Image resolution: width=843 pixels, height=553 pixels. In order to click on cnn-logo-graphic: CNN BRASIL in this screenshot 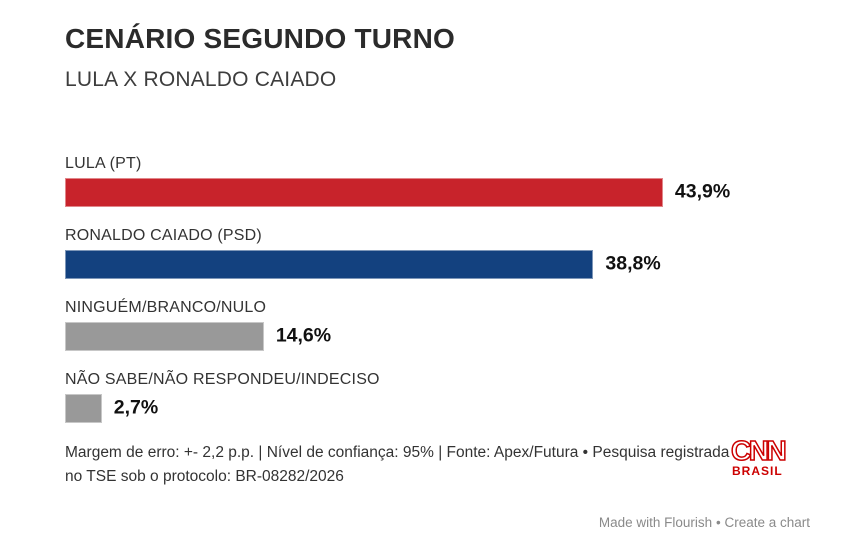, I will do `click(759, 456)`.